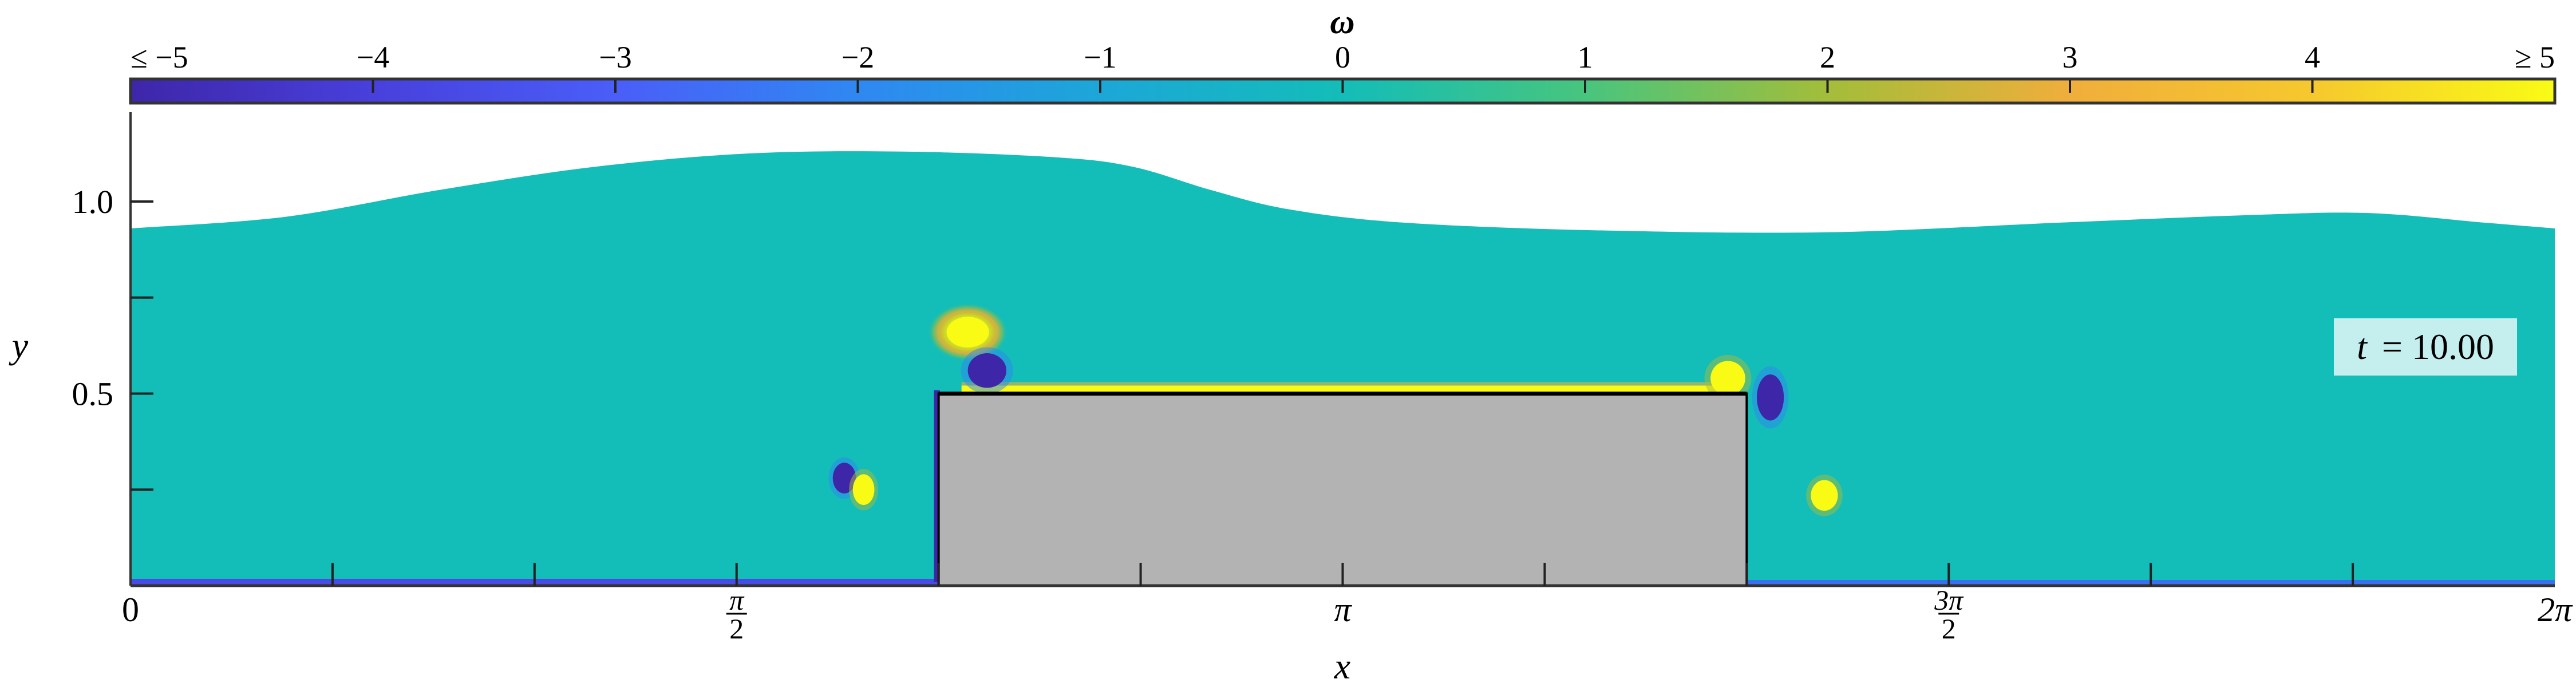 The image size is (2576, 687). I want to click on colorbar-tick-label: ≤ −5, so click(159, 57).